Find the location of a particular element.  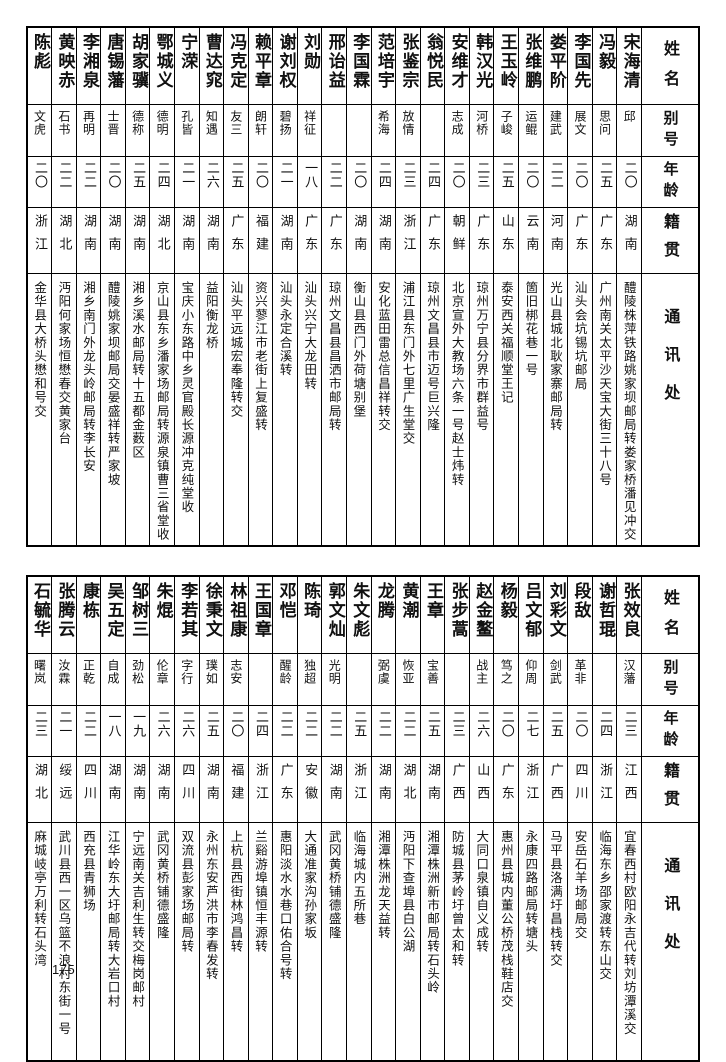

name-text: 石毓华 is located at coordinates (40, 611).